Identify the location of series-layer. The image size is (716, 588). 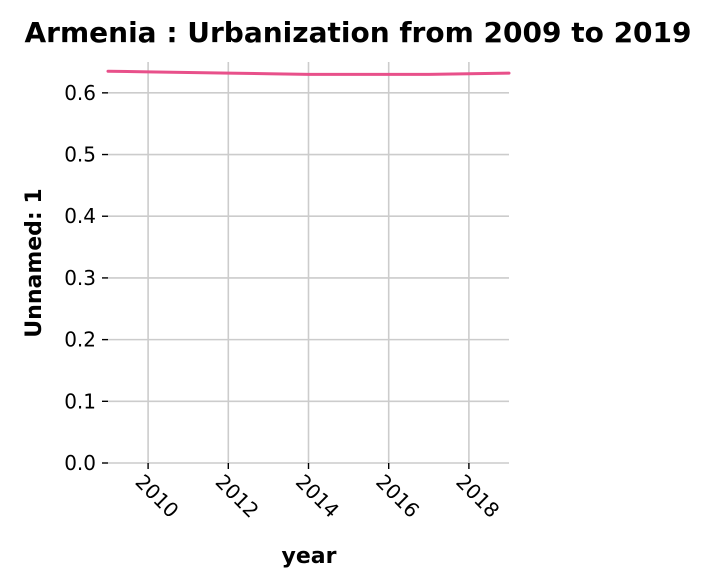
(308, 72).